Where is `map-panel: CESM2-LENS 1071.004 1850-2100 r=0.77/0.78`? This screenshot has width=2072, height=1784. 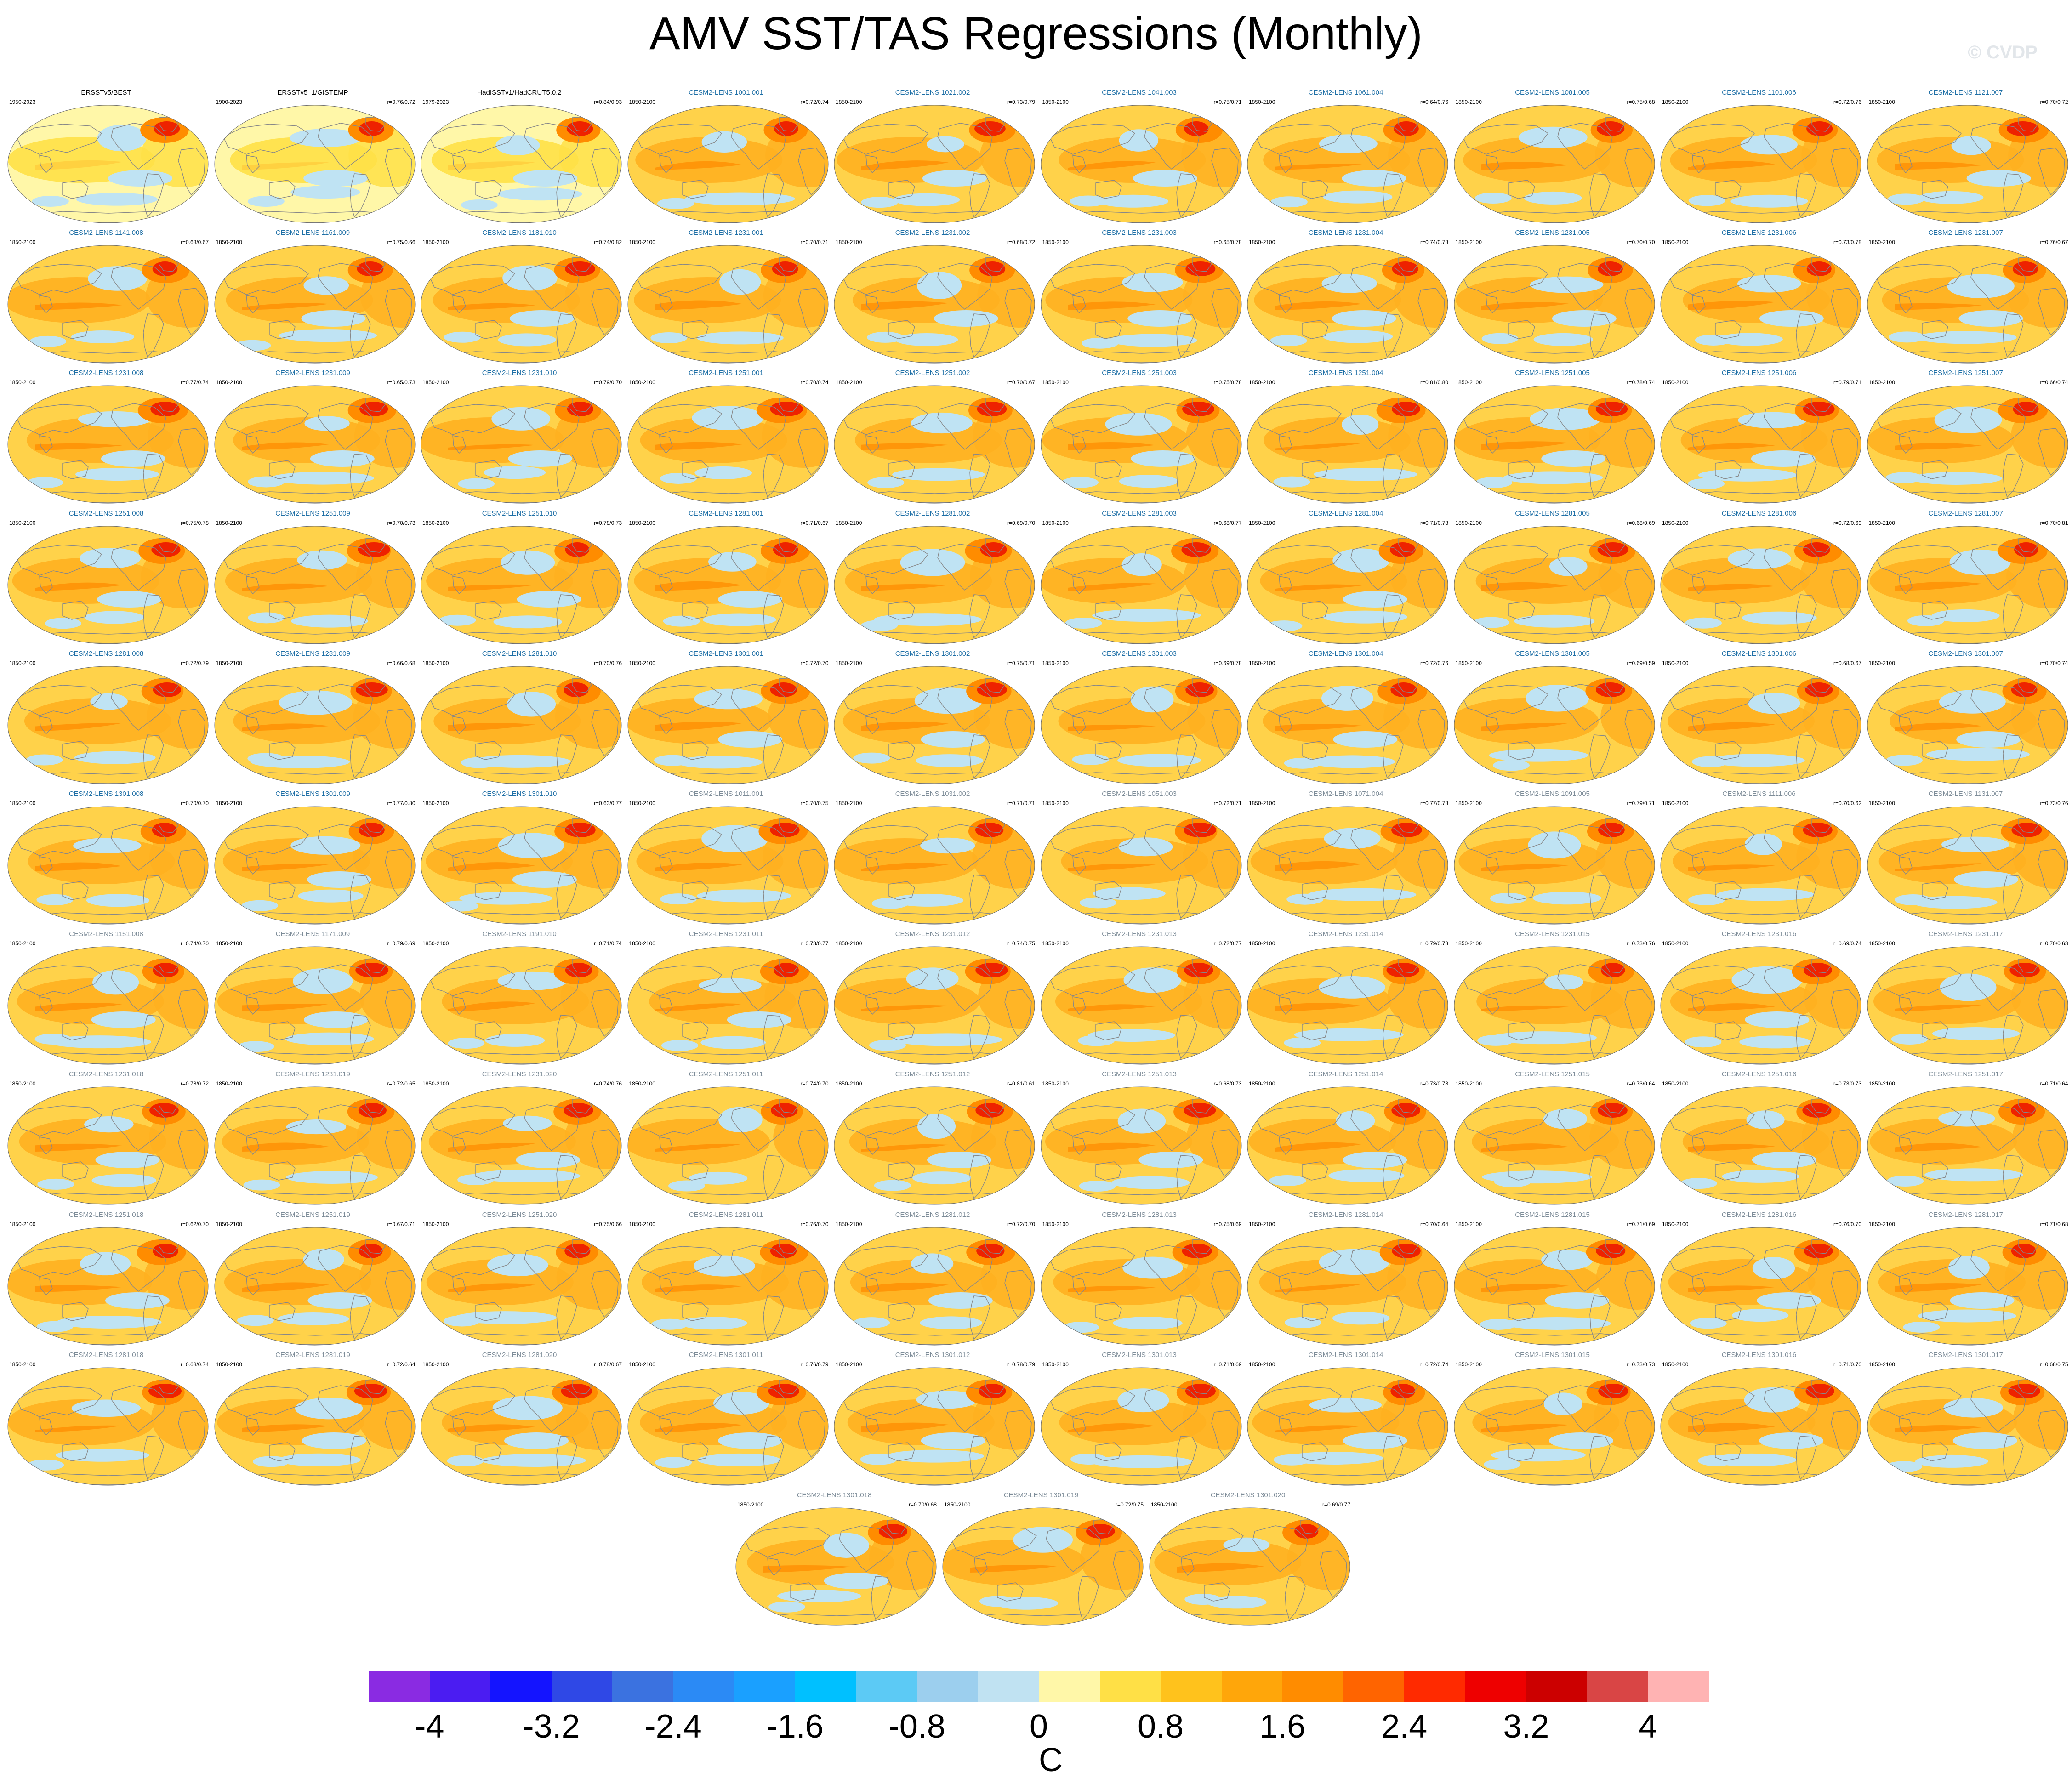
map-panel: CESM2-LENS 1071.004 1850-2100 r=0.77/0.78 is located at coordinates (1345, 859).